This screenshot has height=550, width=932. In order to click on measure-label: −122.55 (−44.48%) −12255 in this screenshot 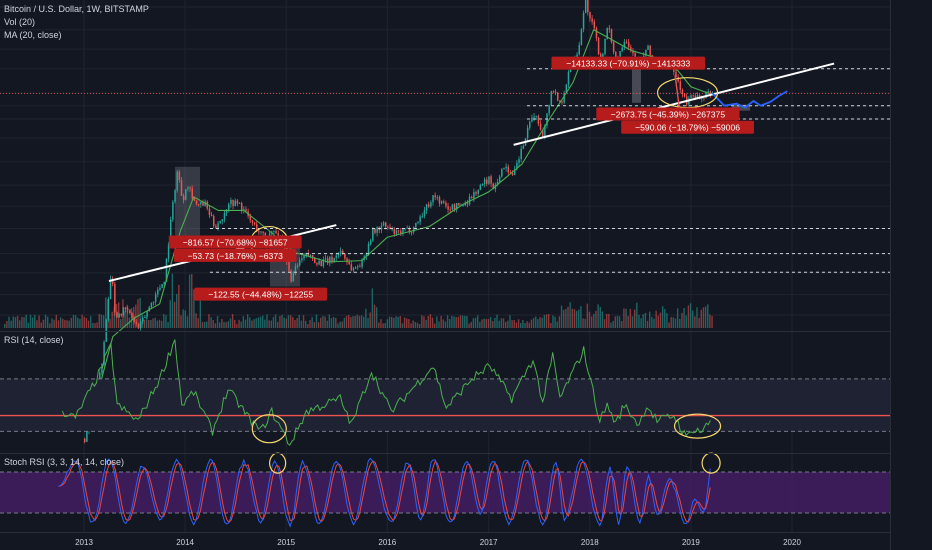, I will do `click(260, 295)`.